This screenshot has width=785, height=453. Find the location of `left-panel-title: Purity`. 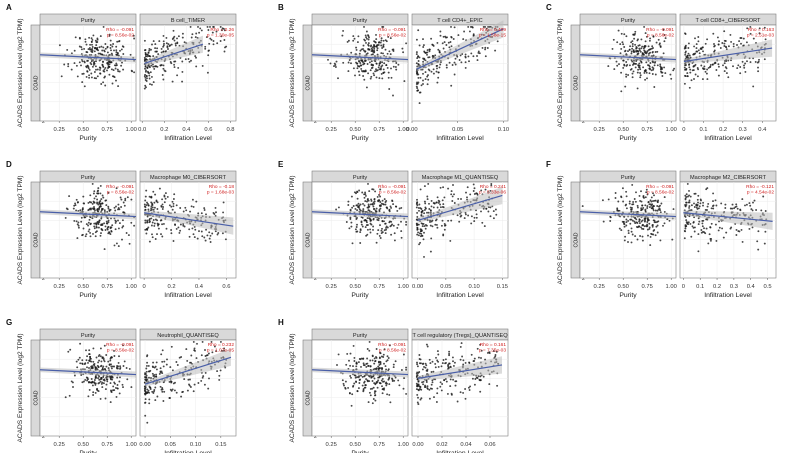

left-panel-title: Purity is located at coordinates (88, 336).